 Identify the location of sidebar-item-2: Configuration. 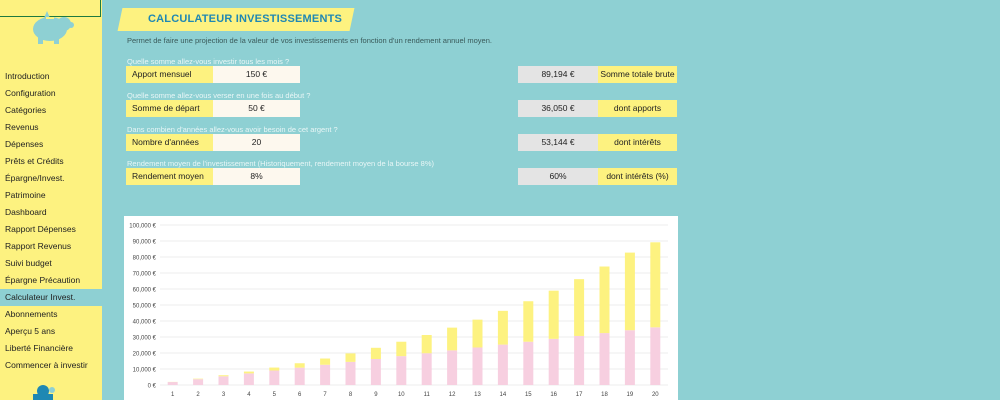
(30, 93).